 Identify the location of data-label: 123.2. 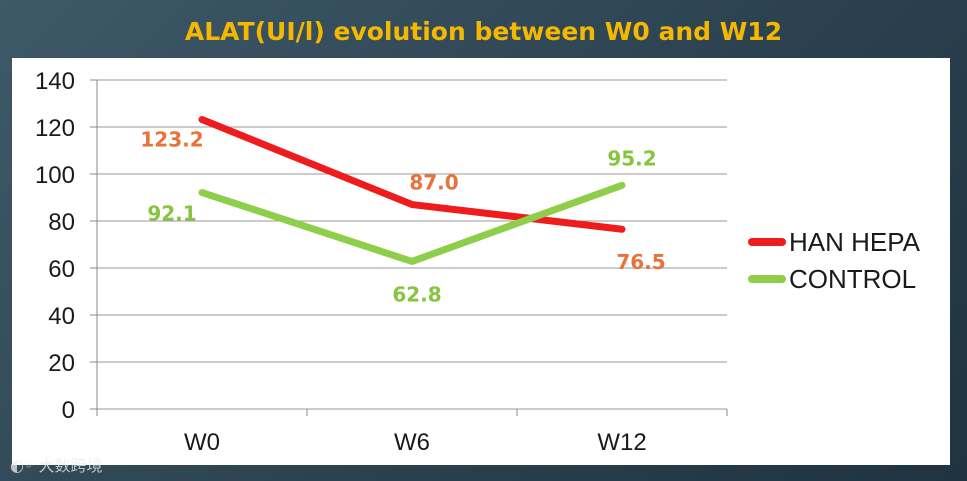
(171, 139).